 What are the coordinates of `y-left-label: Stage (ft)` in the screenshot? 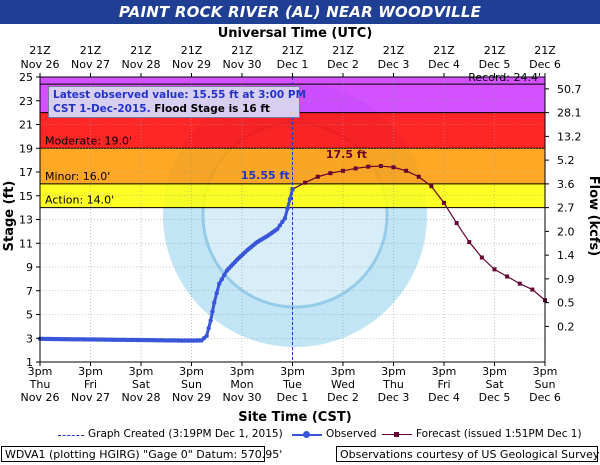 It's located at (9, 216).